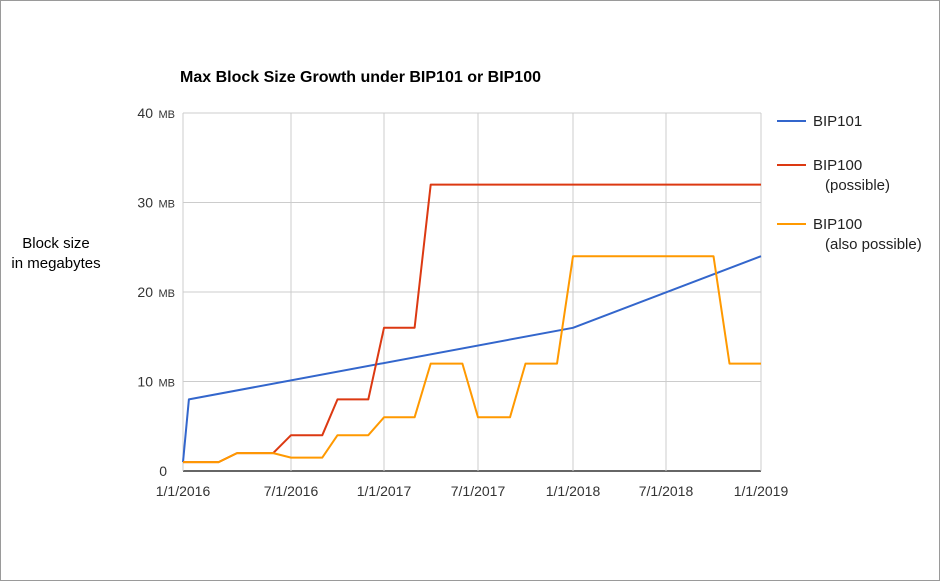  Describe the element at coordinates (573, 491) in the screenshot. I see `x-tick-label-4: 1/1/2018` at that location.